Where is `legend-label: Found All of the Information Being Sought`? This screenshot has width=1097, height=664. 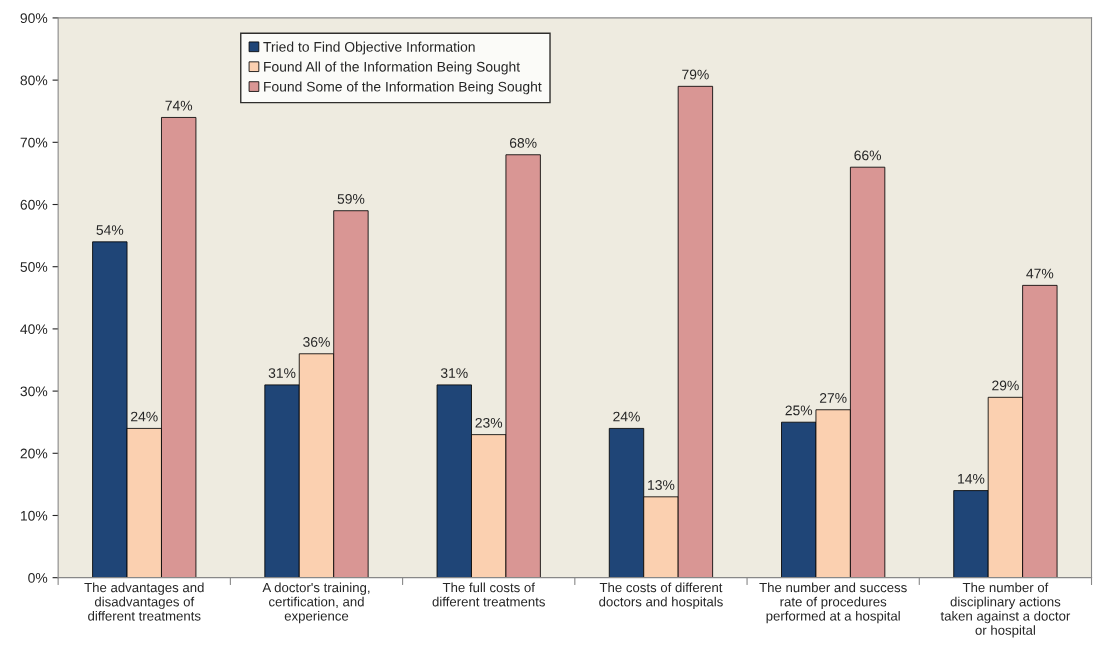 legend-label: Found All of the Information Being Sought is located at coordinates (392, 68).